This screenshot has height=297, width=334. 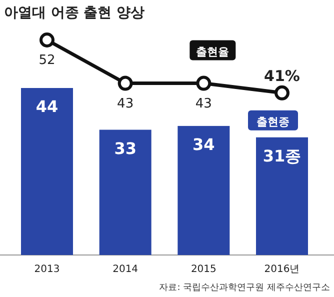 What do you see at coordinates (47, 60) in the screenshot?
I see `data-label: 52` at bounding box center [47, 60].